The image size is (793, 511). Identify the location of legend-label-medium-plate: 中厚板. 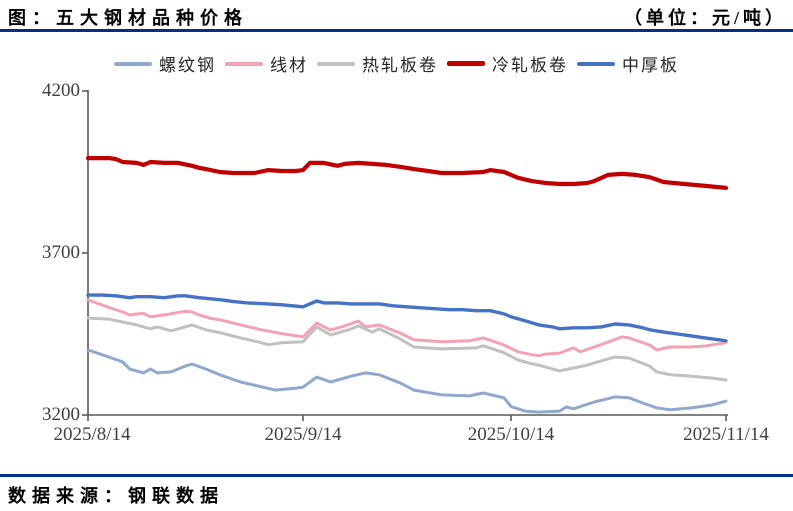
(650, 65).